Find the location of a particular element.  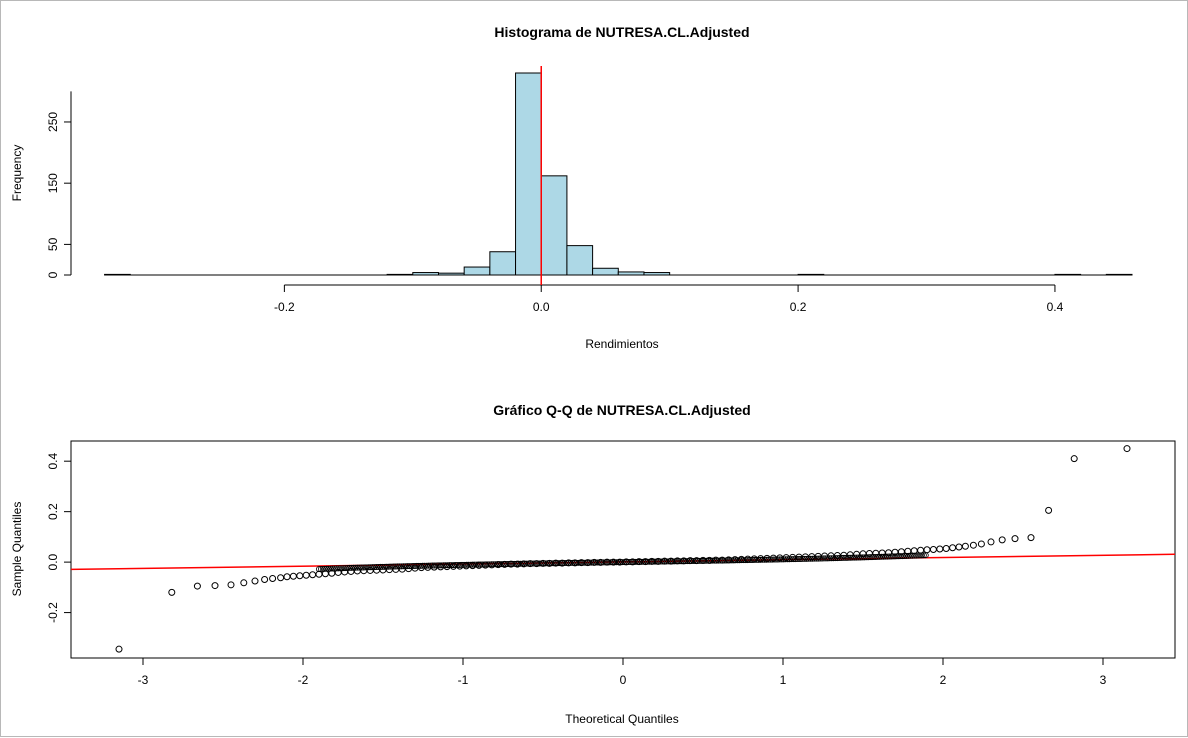

qq-y-tick-label: 0.0 is located at coordinates (53, 561).